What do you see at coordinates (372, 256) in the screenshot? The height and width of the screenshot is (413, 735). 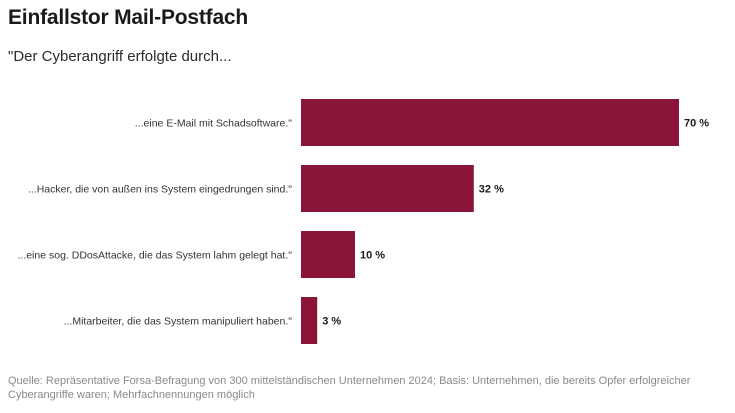 I see `value-label: 10 %` at bounding box center [372, 256].